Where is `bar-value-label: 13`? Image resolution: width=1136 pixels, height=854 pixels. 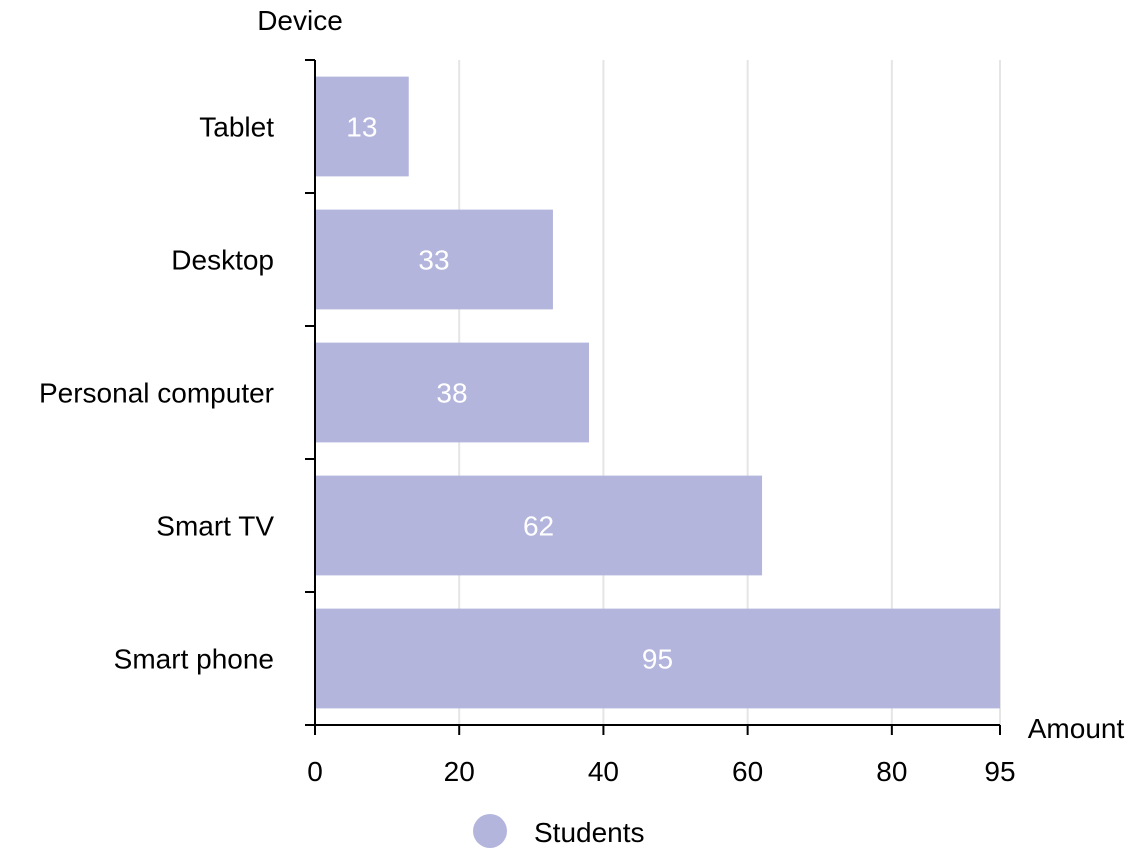 bar-value-label: 13 is located at coordinates (361, 127).